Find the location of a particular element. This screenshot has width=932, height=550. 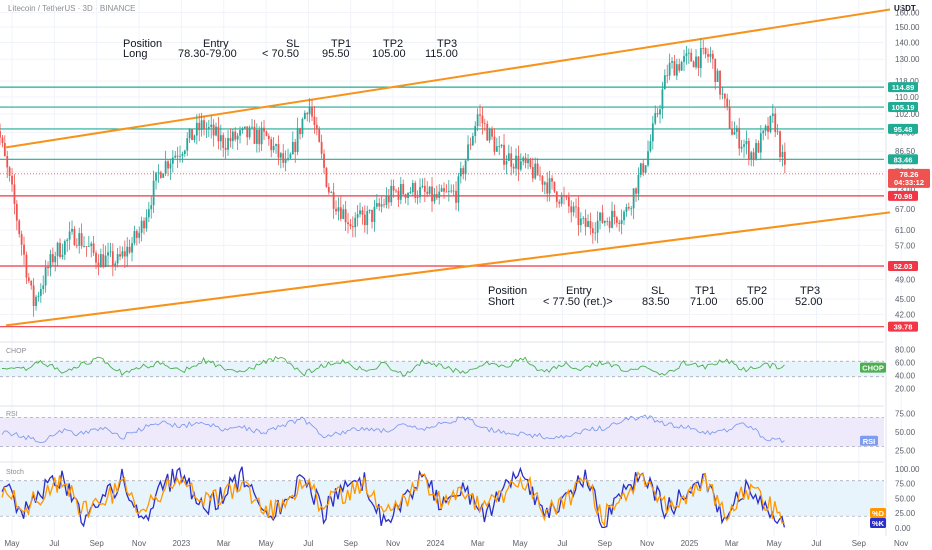

indicator-line is located at coordinates (393, 497).